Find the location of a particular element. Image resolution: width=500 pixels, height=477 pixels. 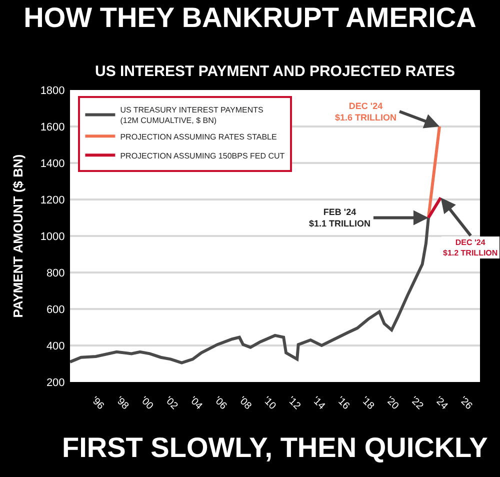

x-tick-label: '00 is located at coordinates (147, 403).